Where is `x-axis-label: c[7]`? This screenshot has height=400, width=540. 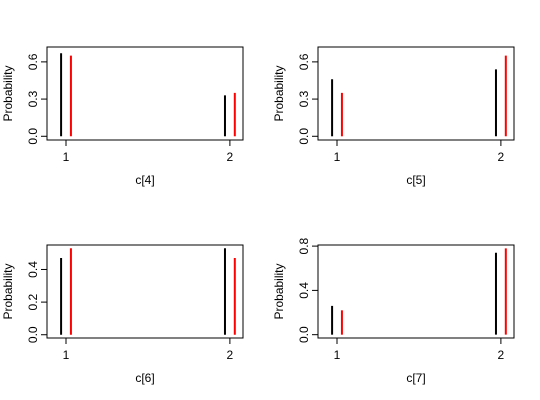 x-axis-label: c[7] is located at coordinates (415, 378).